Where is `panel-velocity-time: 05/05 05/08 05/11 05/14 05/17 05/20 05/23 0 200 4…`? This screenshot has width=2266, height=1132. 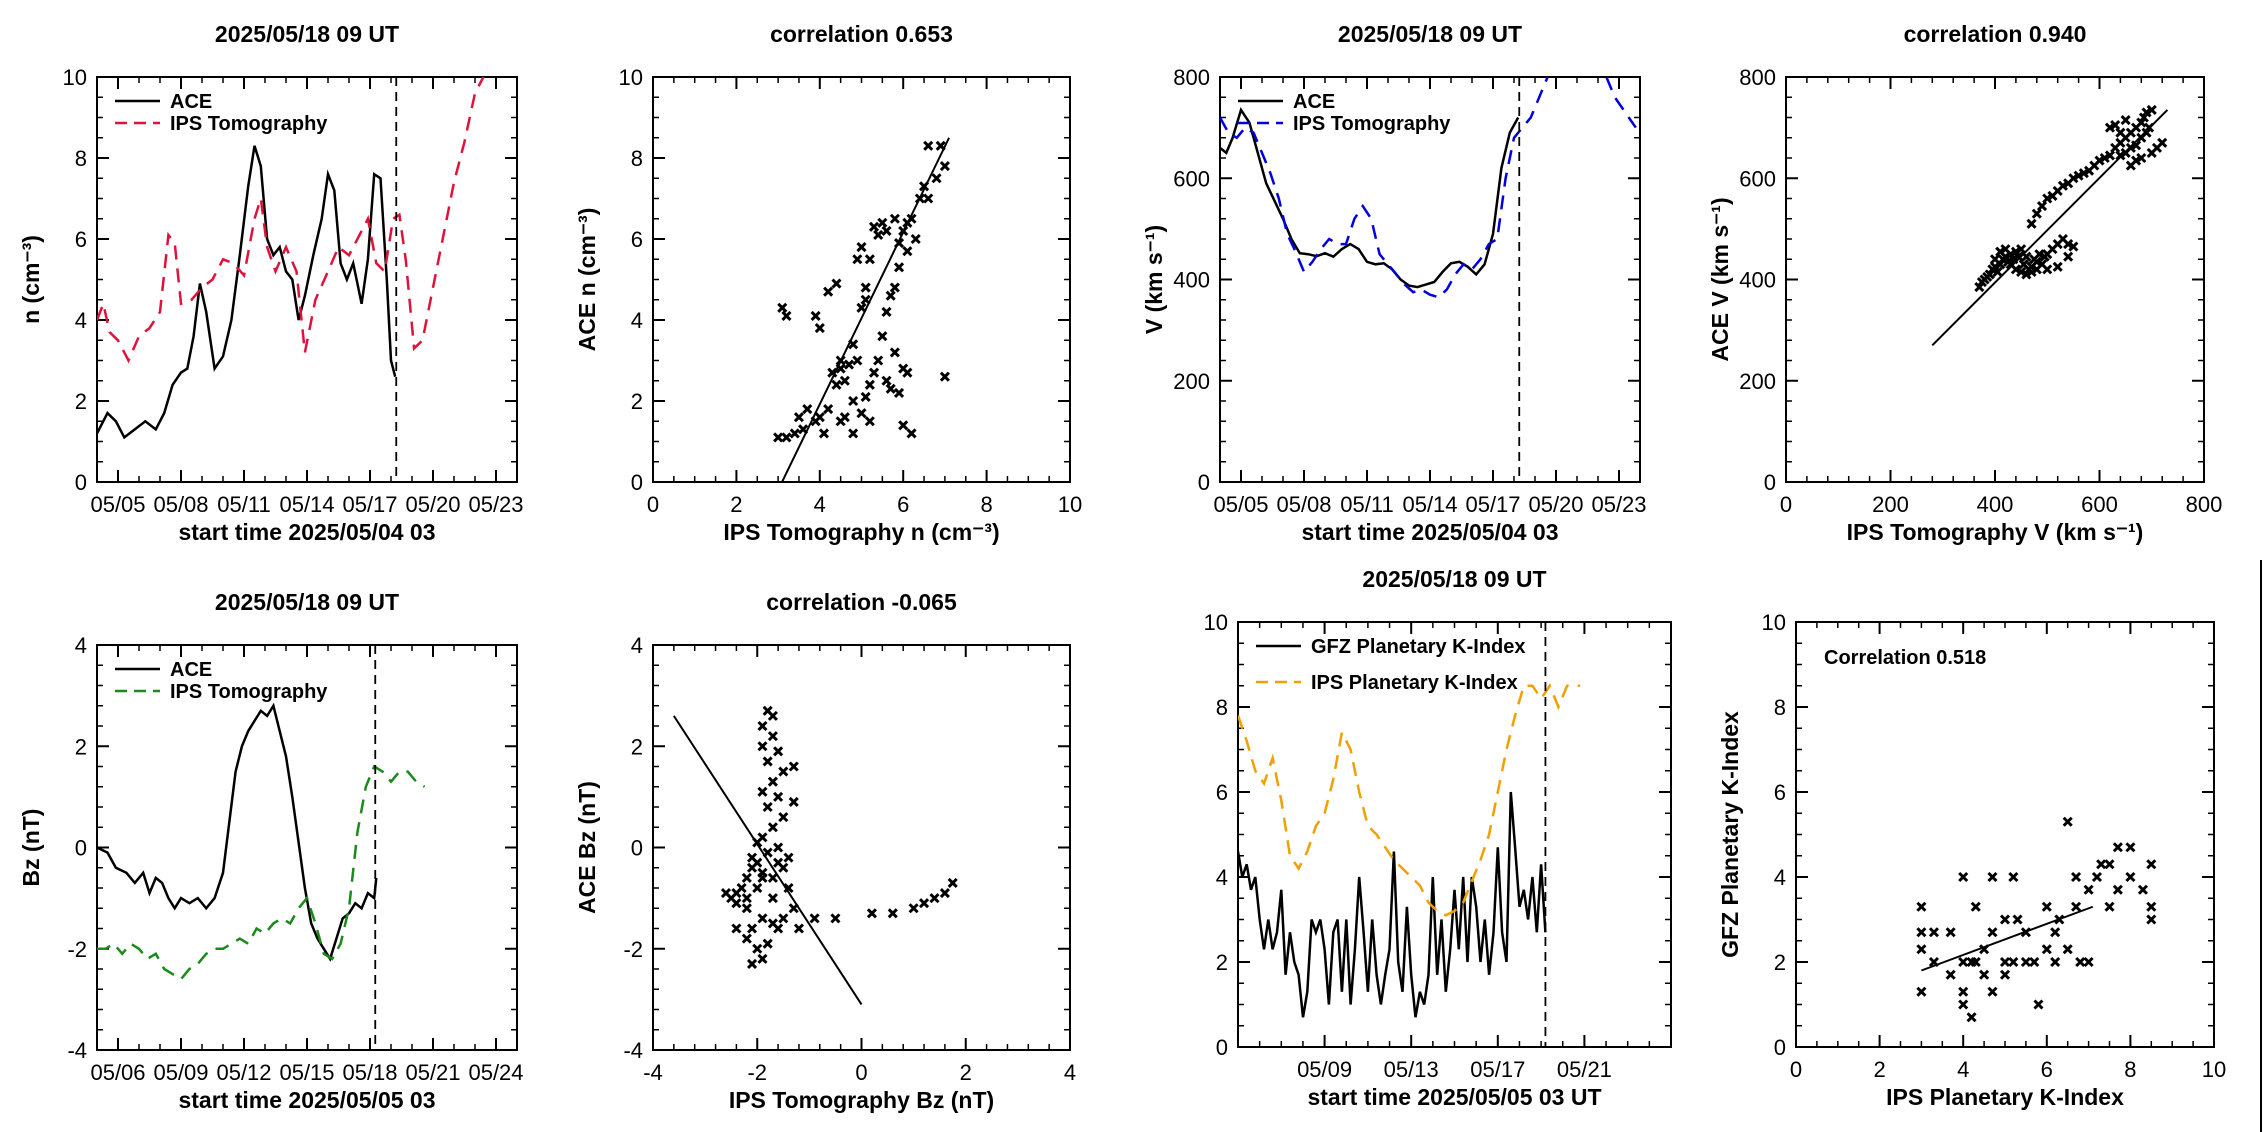
panel-velocity-time: 05/05 05/08 05/11 05/14 05/17 05/20 05/23 0 200 4… is located at coordinates (1394, 283).